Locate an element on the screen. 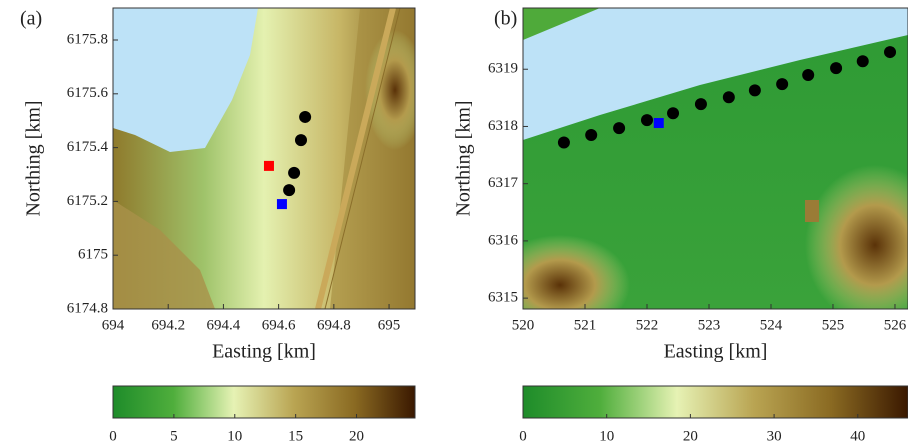 The width and height of the screenshot is (908, 447). x-tick-label: 694.8 is located at coordinates (334, 325).